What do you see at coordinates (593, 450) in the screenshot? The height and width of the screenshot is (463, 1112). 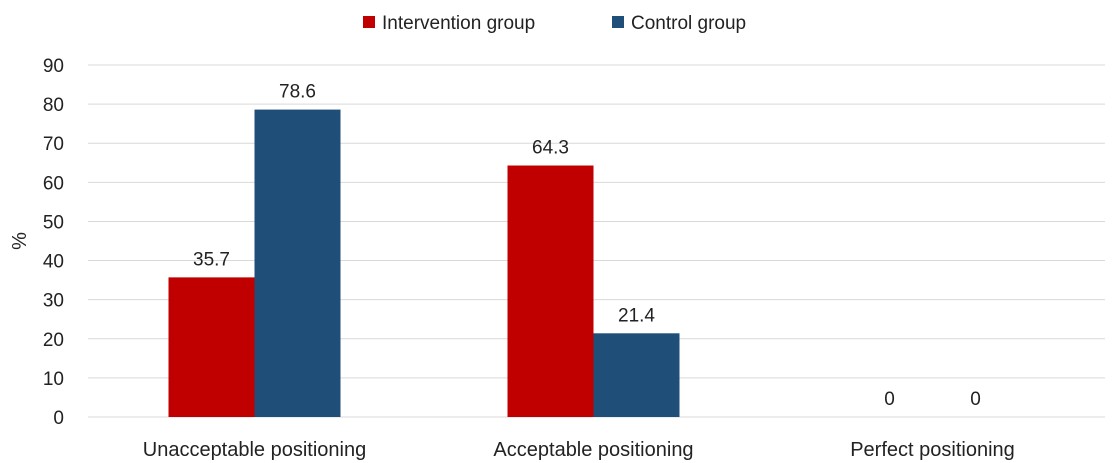 I see `x-tick-label: Acceptable positioning` at bounding box center [593, 450].